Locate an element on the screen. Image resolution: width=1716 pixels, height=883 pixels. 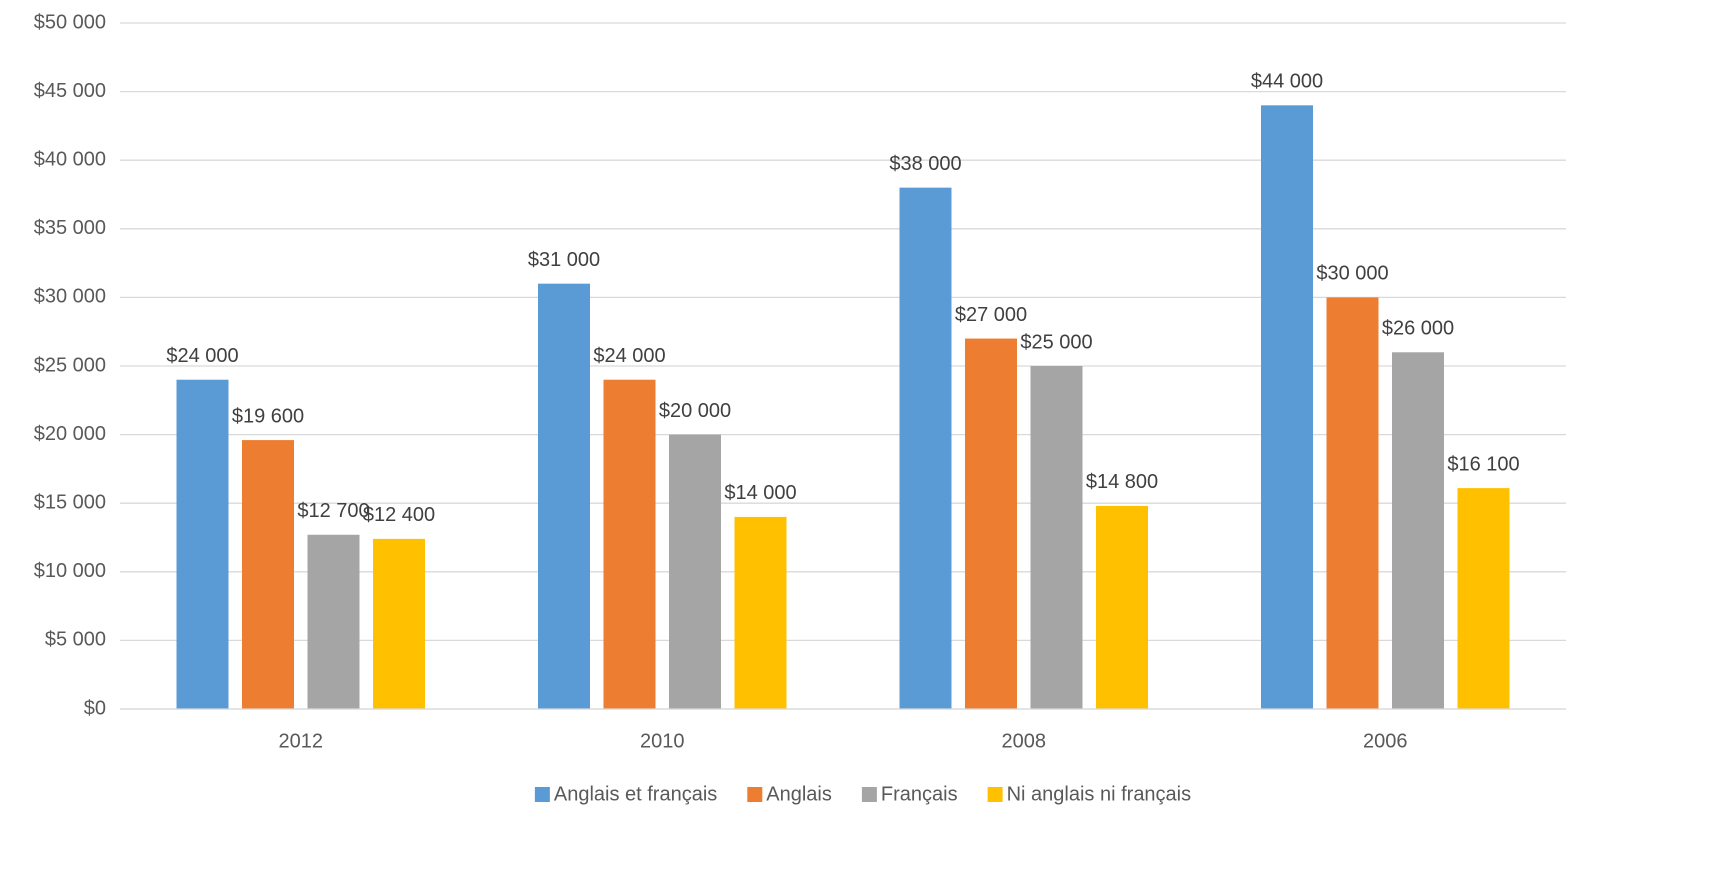
y-tick-label: $50 000 is located at coordinates (70, 22).